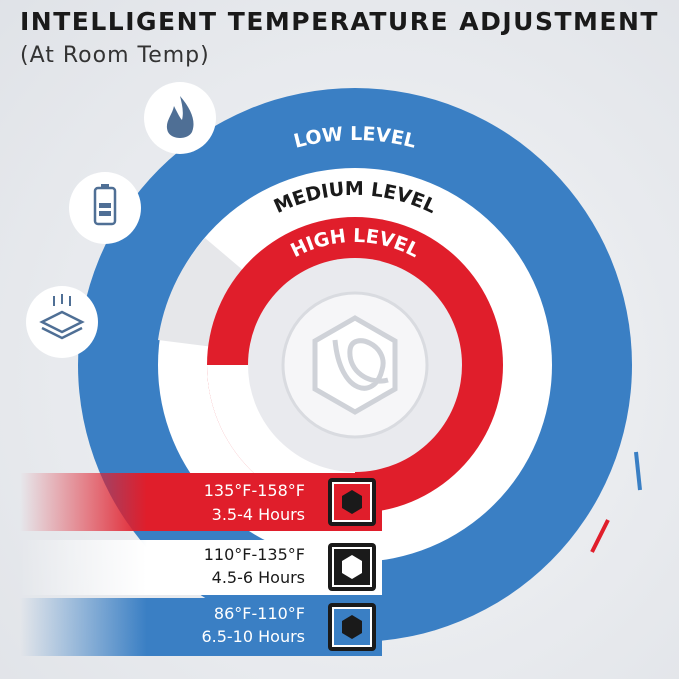  I want to click on battery-icon, so click(105, 208).